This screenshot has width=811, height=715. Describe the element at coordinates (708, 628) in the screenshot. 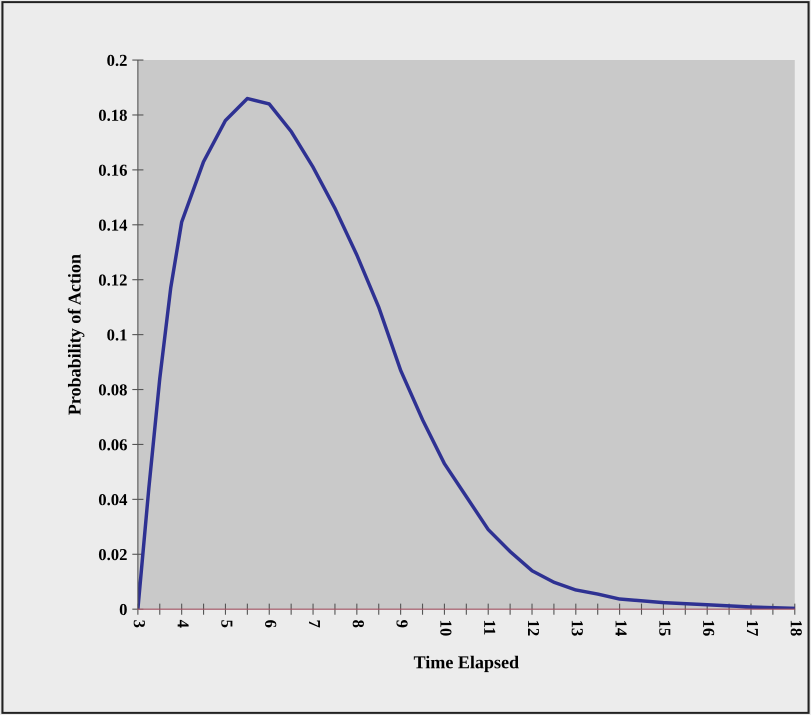

I see `x-tick-label: 16` at that location.